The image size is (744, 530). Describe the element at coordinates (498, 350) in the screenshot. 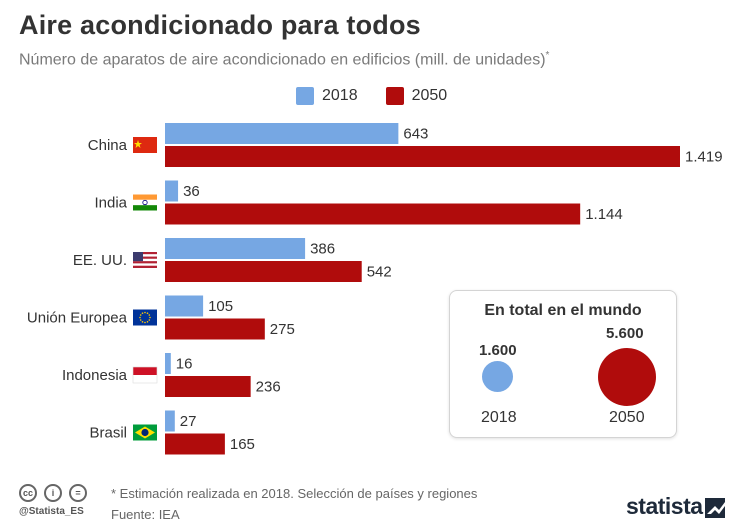

I see `total-value-2018: 1.600` at that location.